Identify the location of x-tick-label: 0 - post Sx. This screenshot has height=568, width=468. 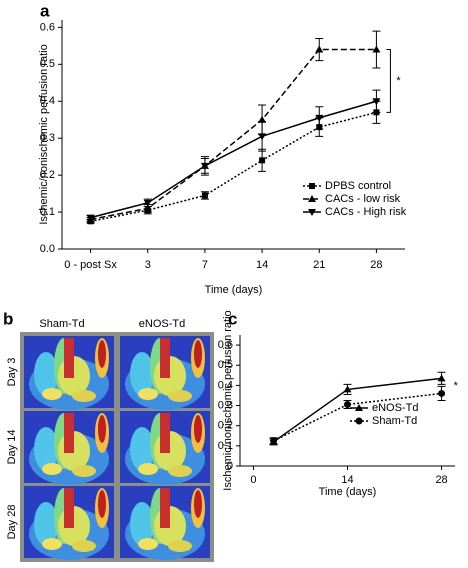
(90, 265).